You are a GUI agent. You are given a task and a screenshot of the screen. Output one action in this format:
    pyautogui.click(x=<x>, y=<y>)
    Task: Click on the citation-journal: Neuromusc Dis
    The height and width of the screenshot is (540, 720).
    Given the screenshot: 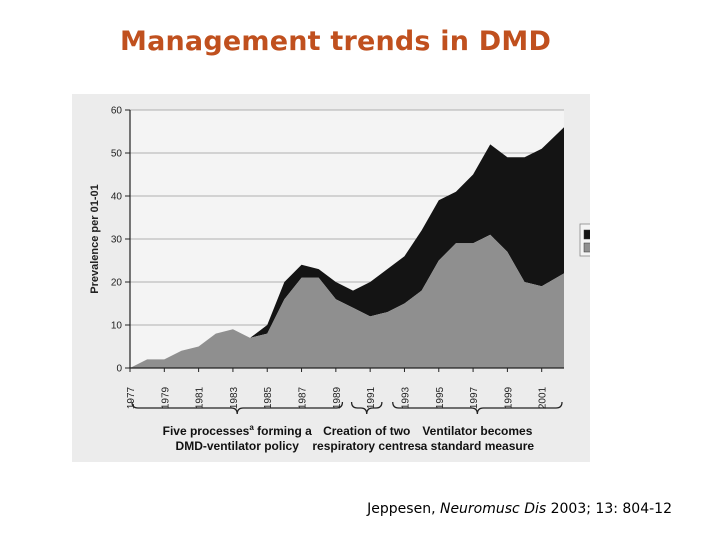 What is the action you would take?
    pyautogui.click(x=493, y=509)
    